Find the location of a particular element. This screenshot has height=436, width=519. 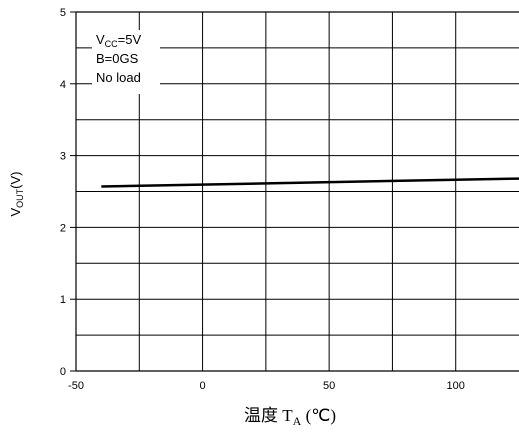

annotation-main: No load is located at coordinates (118, 77).